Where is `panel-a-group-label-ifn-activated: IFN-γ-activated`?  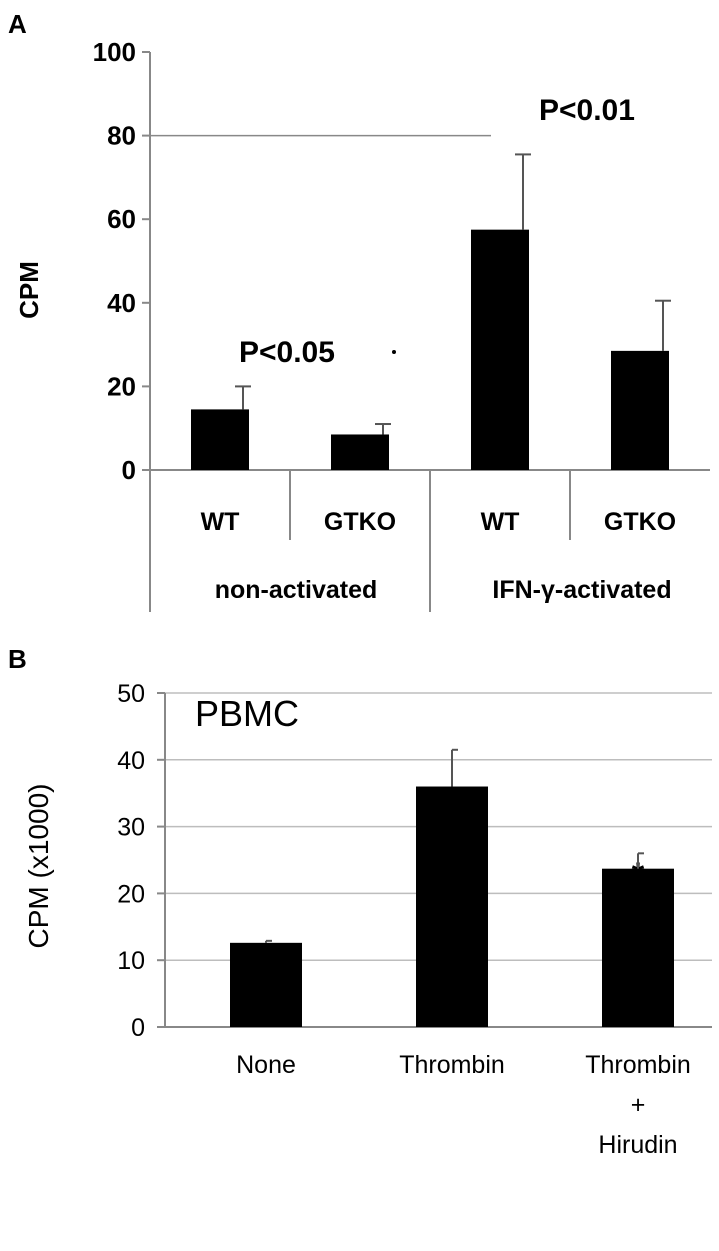
panel-a-group-label-ifn-activated: IFN-γ-activated is located at coordinates (581, 590).